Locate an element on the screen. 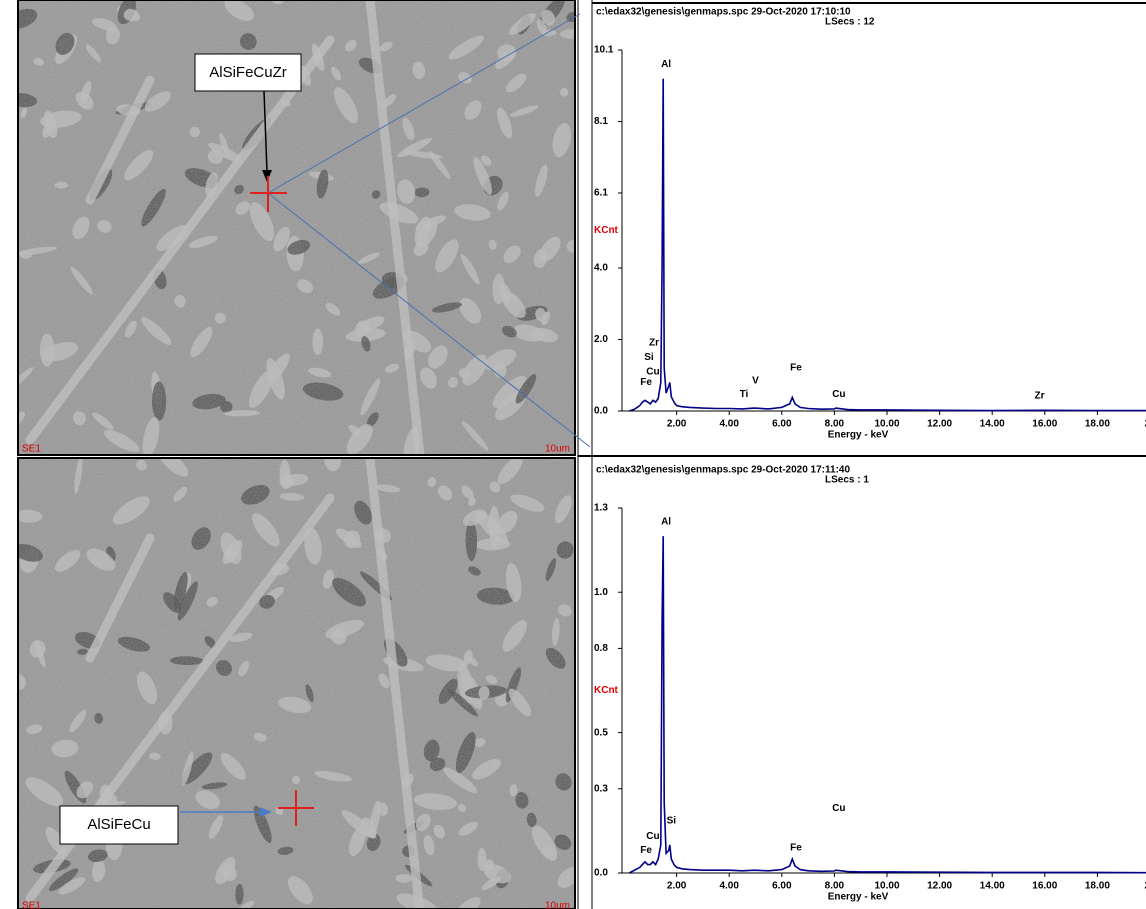 The width and height of the screenshot is (1146, 909). callout-label: AlSiFeCuZr is located at coordinates (248, 72).